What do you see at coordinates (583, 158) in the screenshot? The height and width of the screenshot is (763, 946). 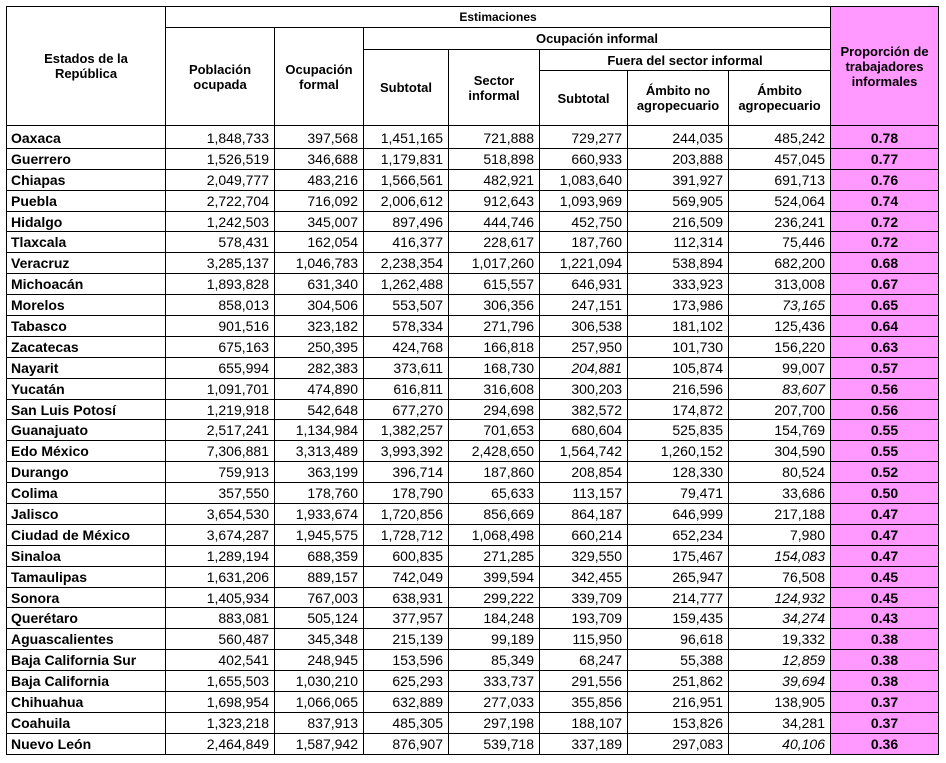 I see `fuera-subtotal-cell: 660,933` at bounding box center [583, 158].